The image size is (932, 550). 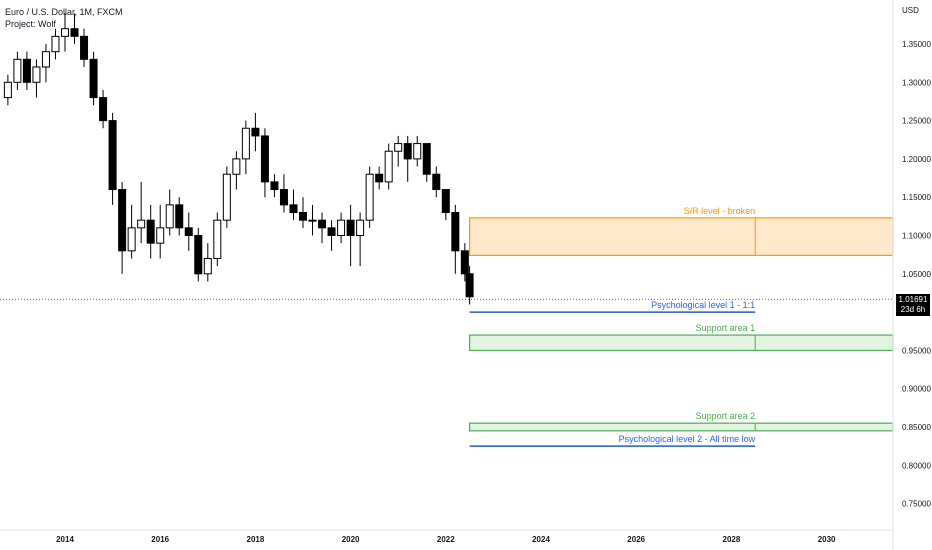 I want to click on price-tick-label: 1.35000, so click(x=916, y=44).